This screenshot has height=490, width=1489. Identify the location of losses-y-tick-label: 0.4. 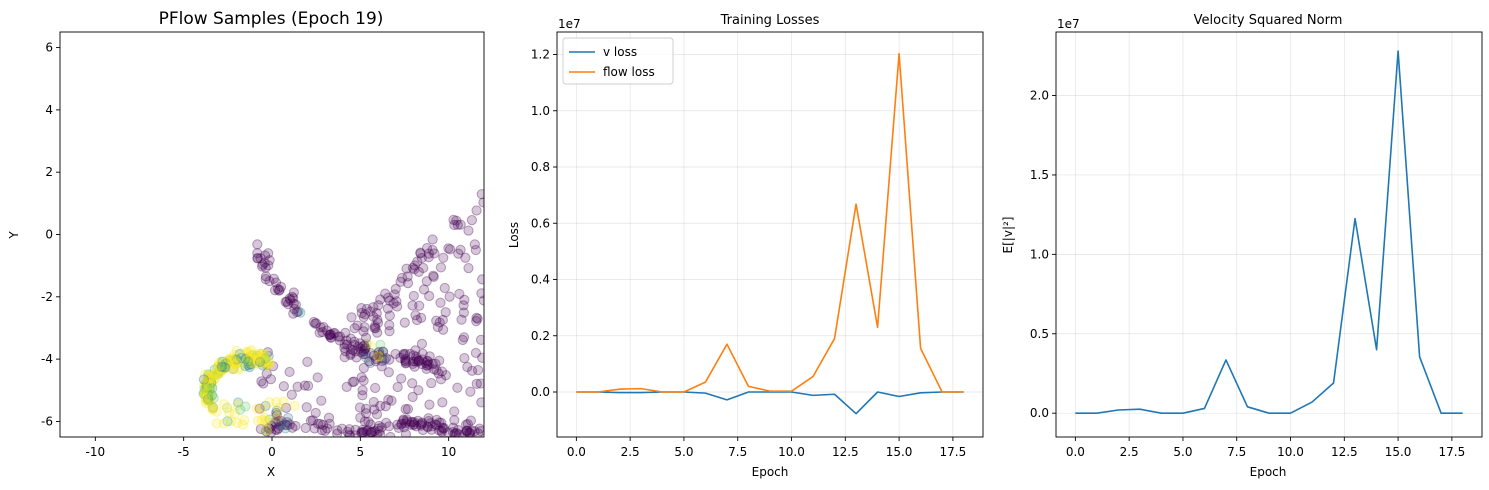
(540, 280).